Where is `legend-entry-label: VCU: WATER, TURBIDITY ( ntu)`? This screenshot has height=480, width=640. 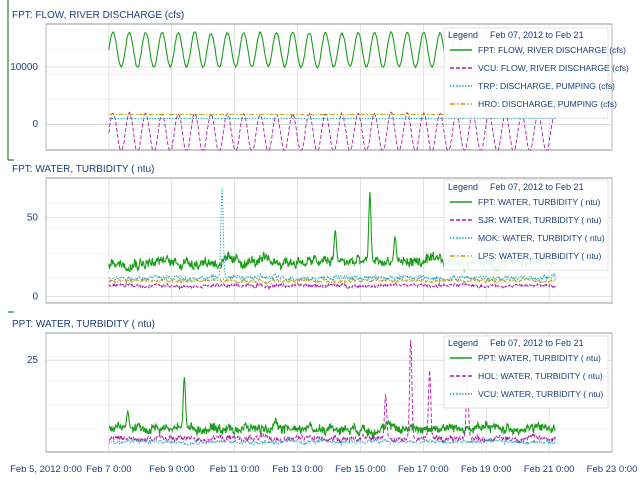
legend-entry-label: VCU: WATER, TURBIDITY ( ntu) is located at coordinates (540, 394).